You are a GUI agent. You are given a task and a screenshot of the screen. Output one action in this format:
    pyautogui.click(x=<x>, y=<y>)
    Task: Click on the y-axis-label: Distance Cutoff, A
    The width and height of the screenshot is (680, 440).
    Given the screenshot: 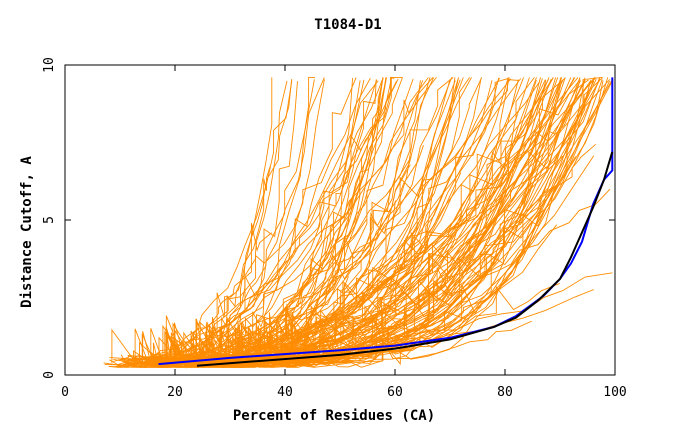 What is the action you would take?
    pyautogui.click(x=27, y=232)
    